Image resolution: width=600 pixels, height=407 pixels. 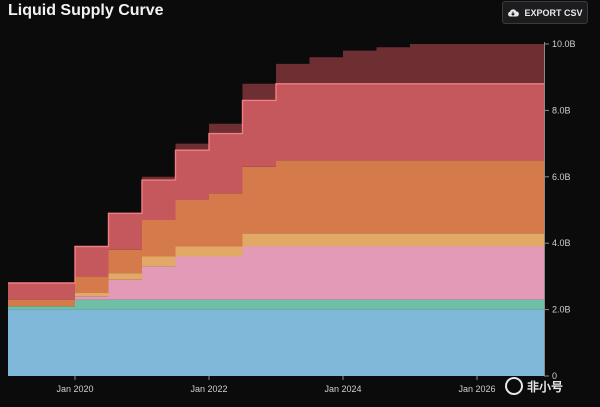 What do you see at coordinates (553, 12) in the screenshot?
I see `export-csv-label: EXPORT CSV` at bounding box center [553, 12].